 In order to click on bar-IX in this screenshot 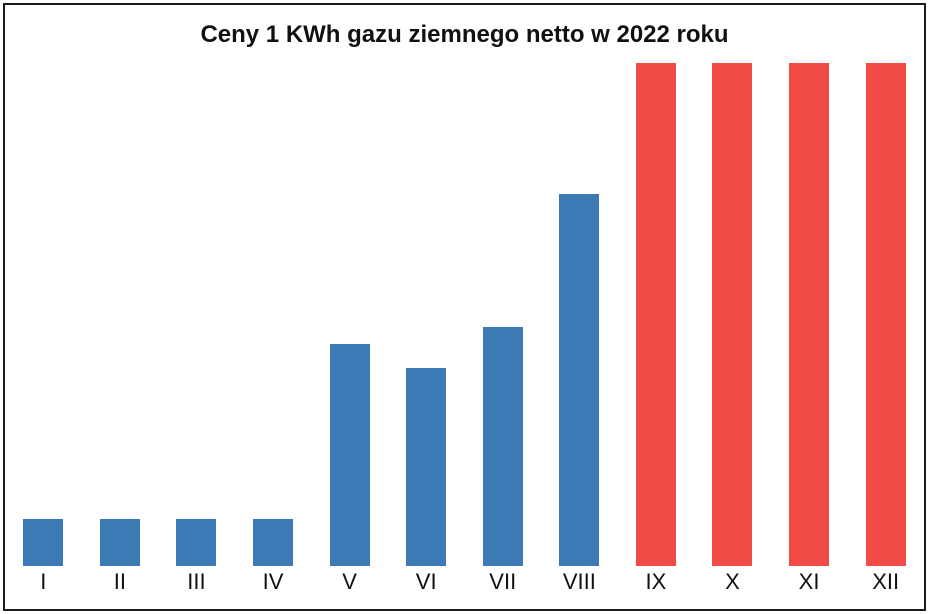, I will do `click(655, 314)`.